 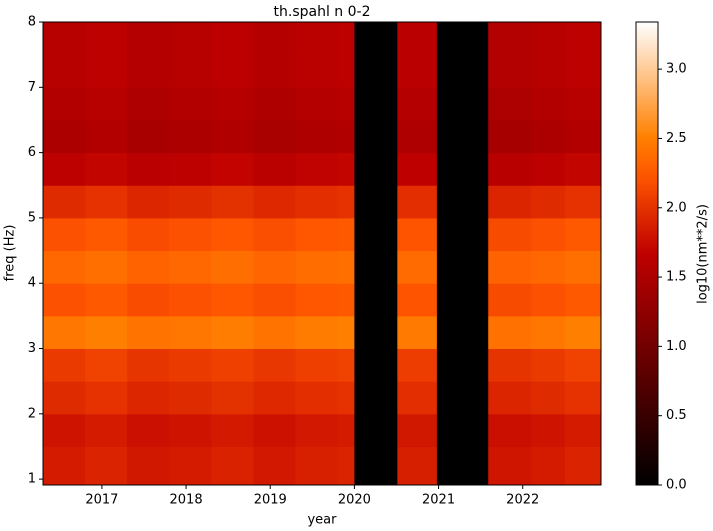 What do you see at coordinates (32, 87) in the screenshot?
I see `y-tick-label: 7` at bounding box center [32, 87].